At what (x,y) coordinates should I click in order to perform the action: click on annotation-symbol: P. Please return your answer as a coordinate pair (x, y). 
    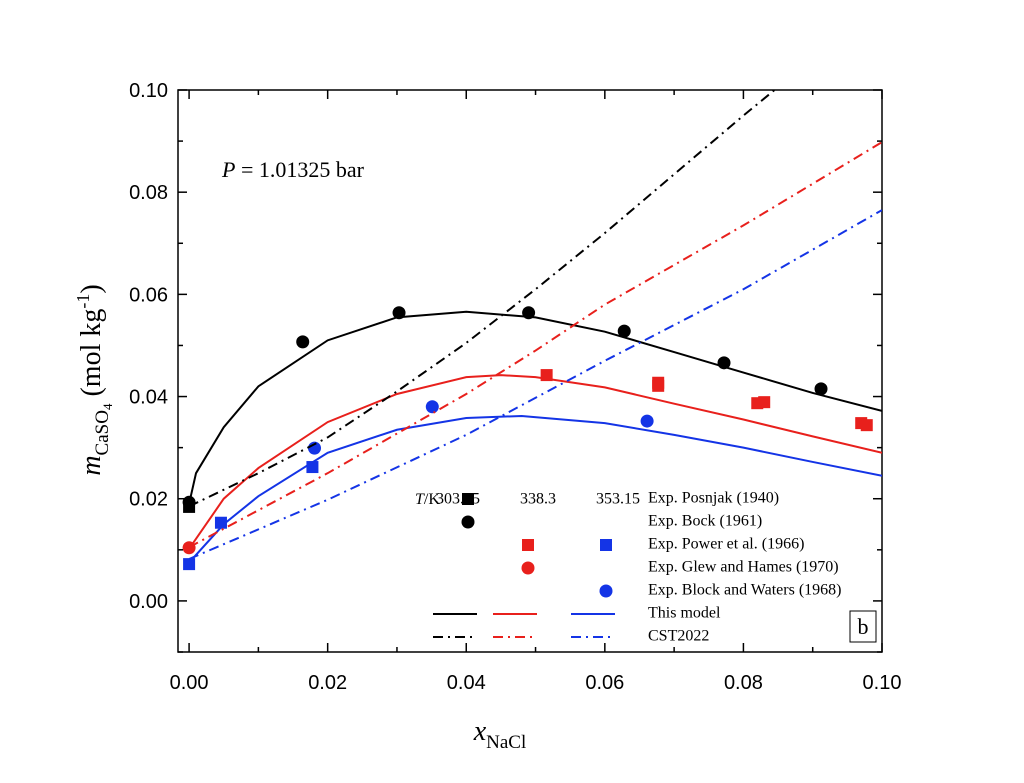
    Looking at the image, I should click on (228, 169).